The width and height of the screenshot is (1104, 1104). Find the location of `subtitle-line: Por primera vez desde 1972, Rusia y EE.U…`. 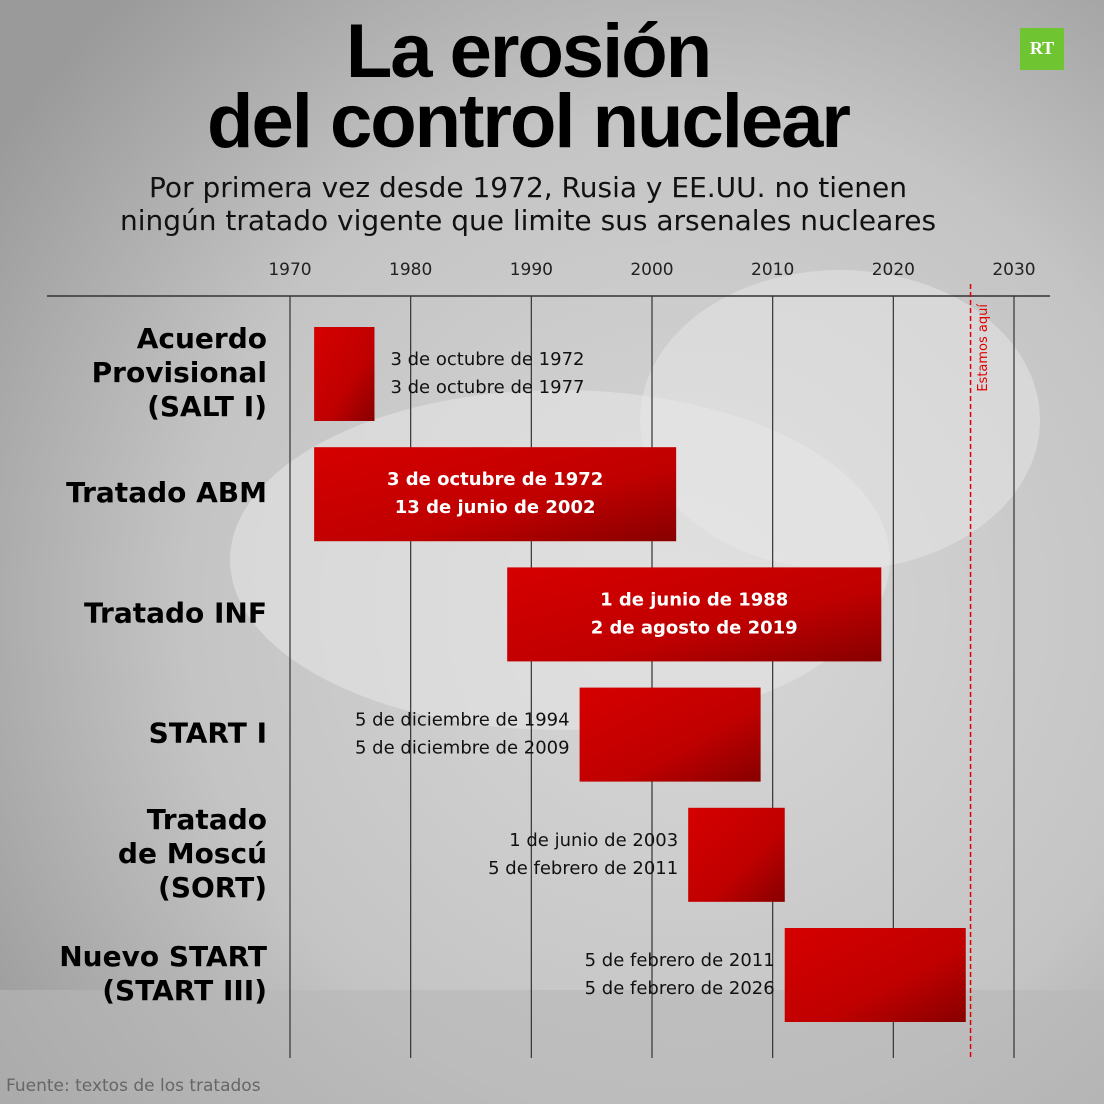

subtitle-line: Por primera vez desde 1972, Rusia y EE.U… is located at coordinates (528, 187).